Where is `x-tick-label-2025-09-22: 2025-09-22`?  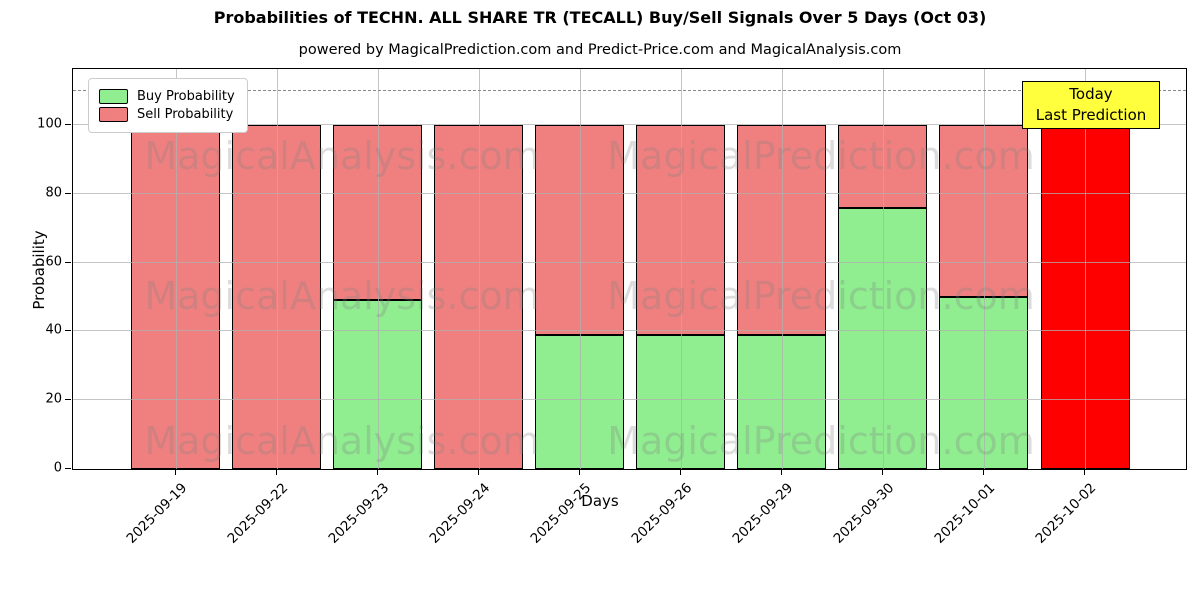
x-tick-label-2025-09-22: 2025-09-22 is located at coordinates (257, 513).